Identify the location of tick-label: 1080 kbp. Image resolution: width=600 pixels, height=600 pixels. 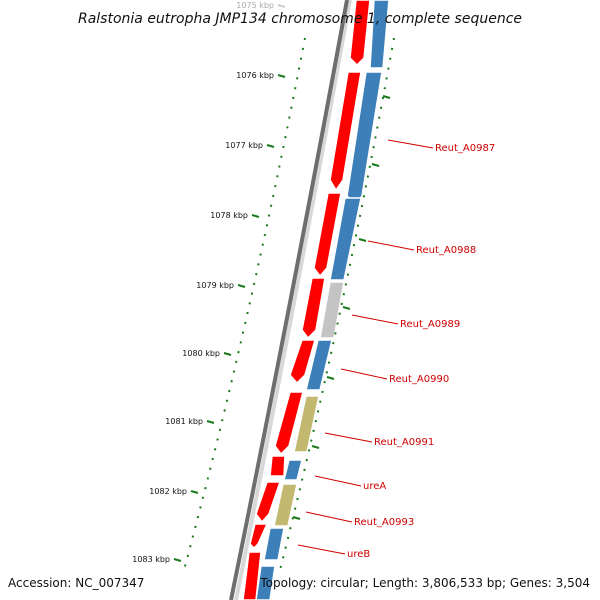
(201, 353).